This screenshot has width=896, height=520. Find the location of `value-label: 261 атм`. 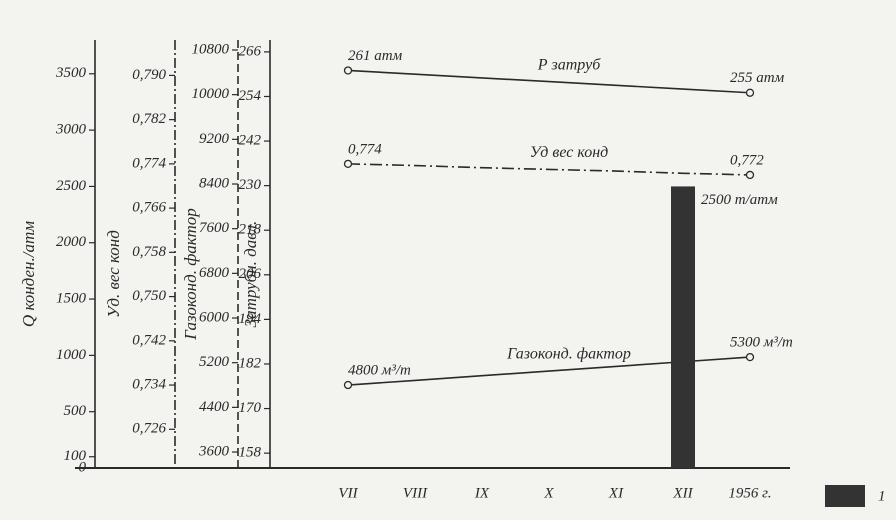

value-label: 261 атм is located at coordinates (375, 56).